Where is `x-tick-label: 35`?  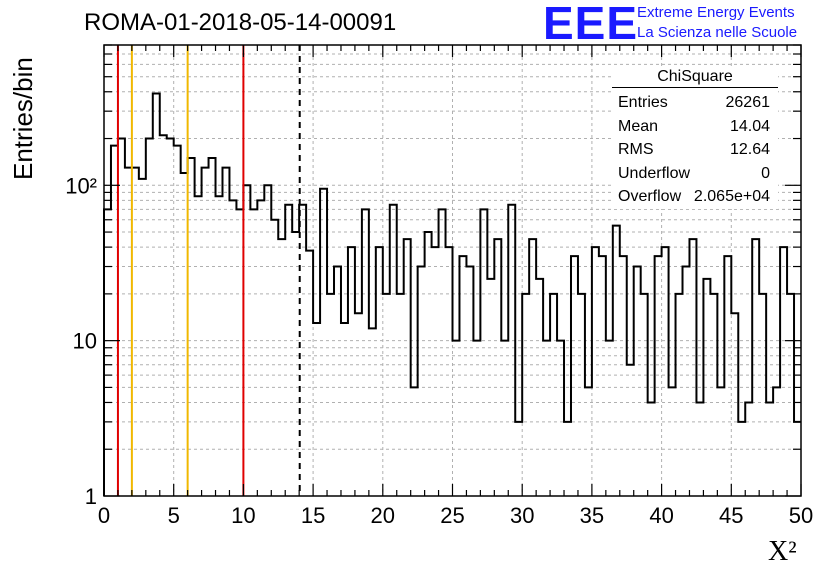
x-tick-label: 35 is located at coordinates (592, 515).